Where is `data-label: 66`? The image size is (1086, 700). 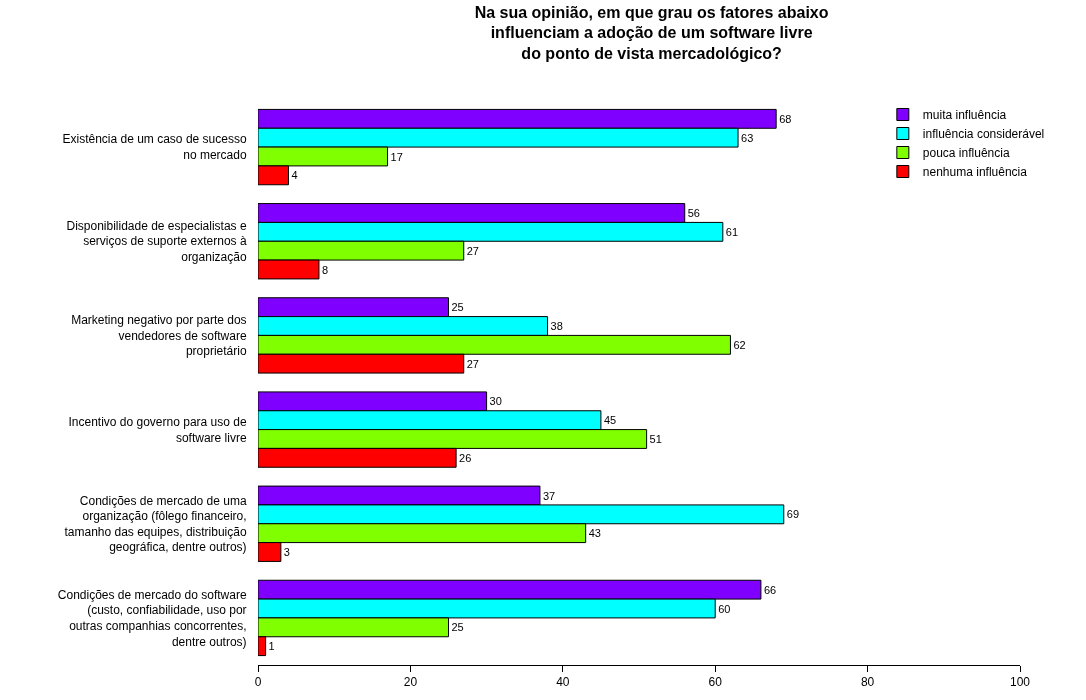 data-label: 66 is located at coordinates (770, 589).